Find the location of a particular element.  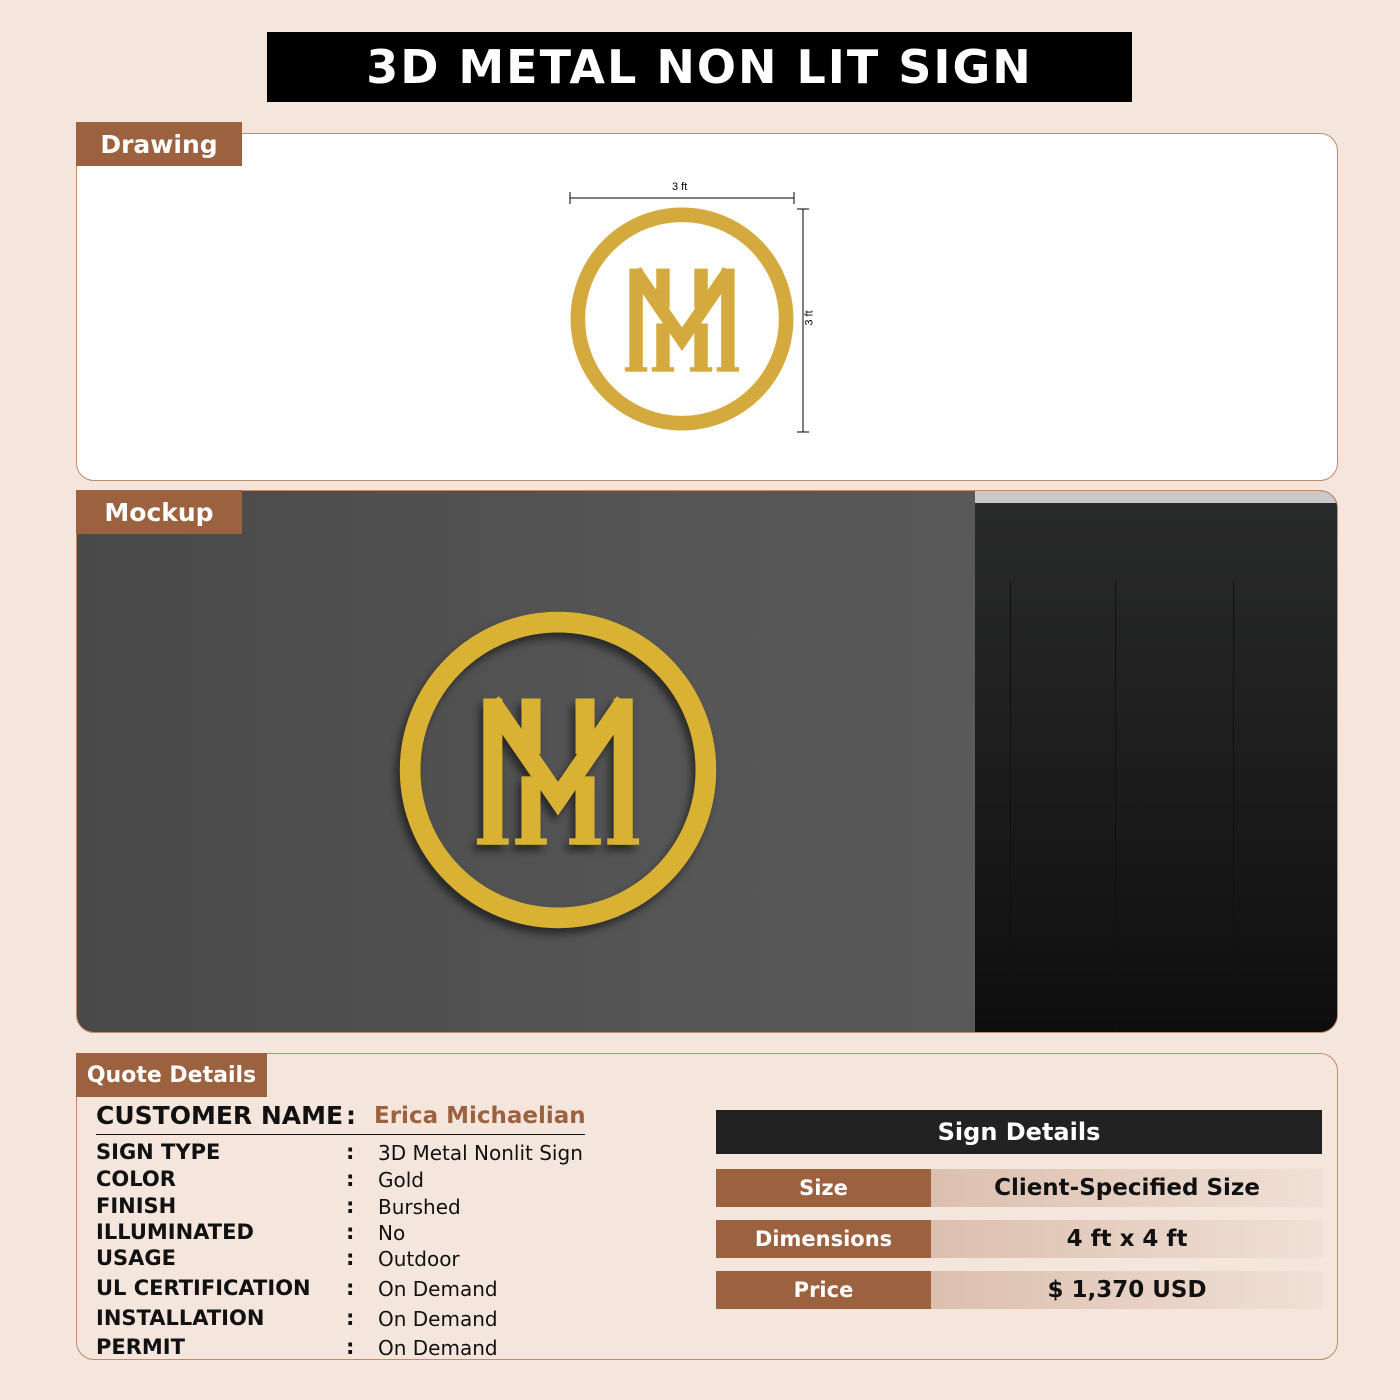

quote-row-value: Burshed is located at coordinates (419, 1207).